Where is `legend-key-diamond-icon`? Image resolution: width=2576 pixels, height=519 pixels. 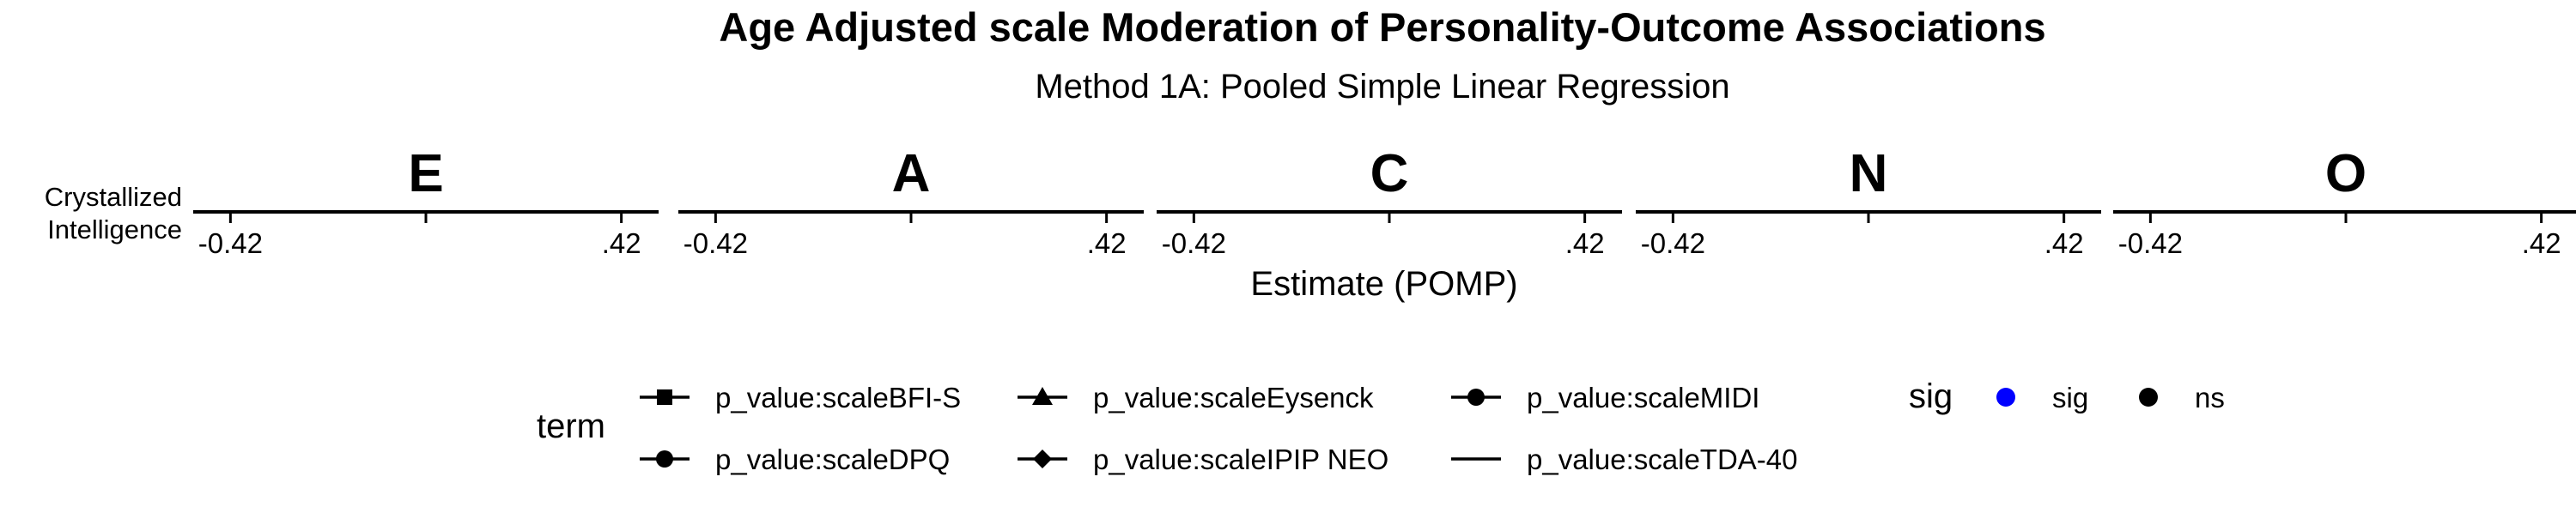
legend-key-diamond-icon is located at coordinates (1042, 459).